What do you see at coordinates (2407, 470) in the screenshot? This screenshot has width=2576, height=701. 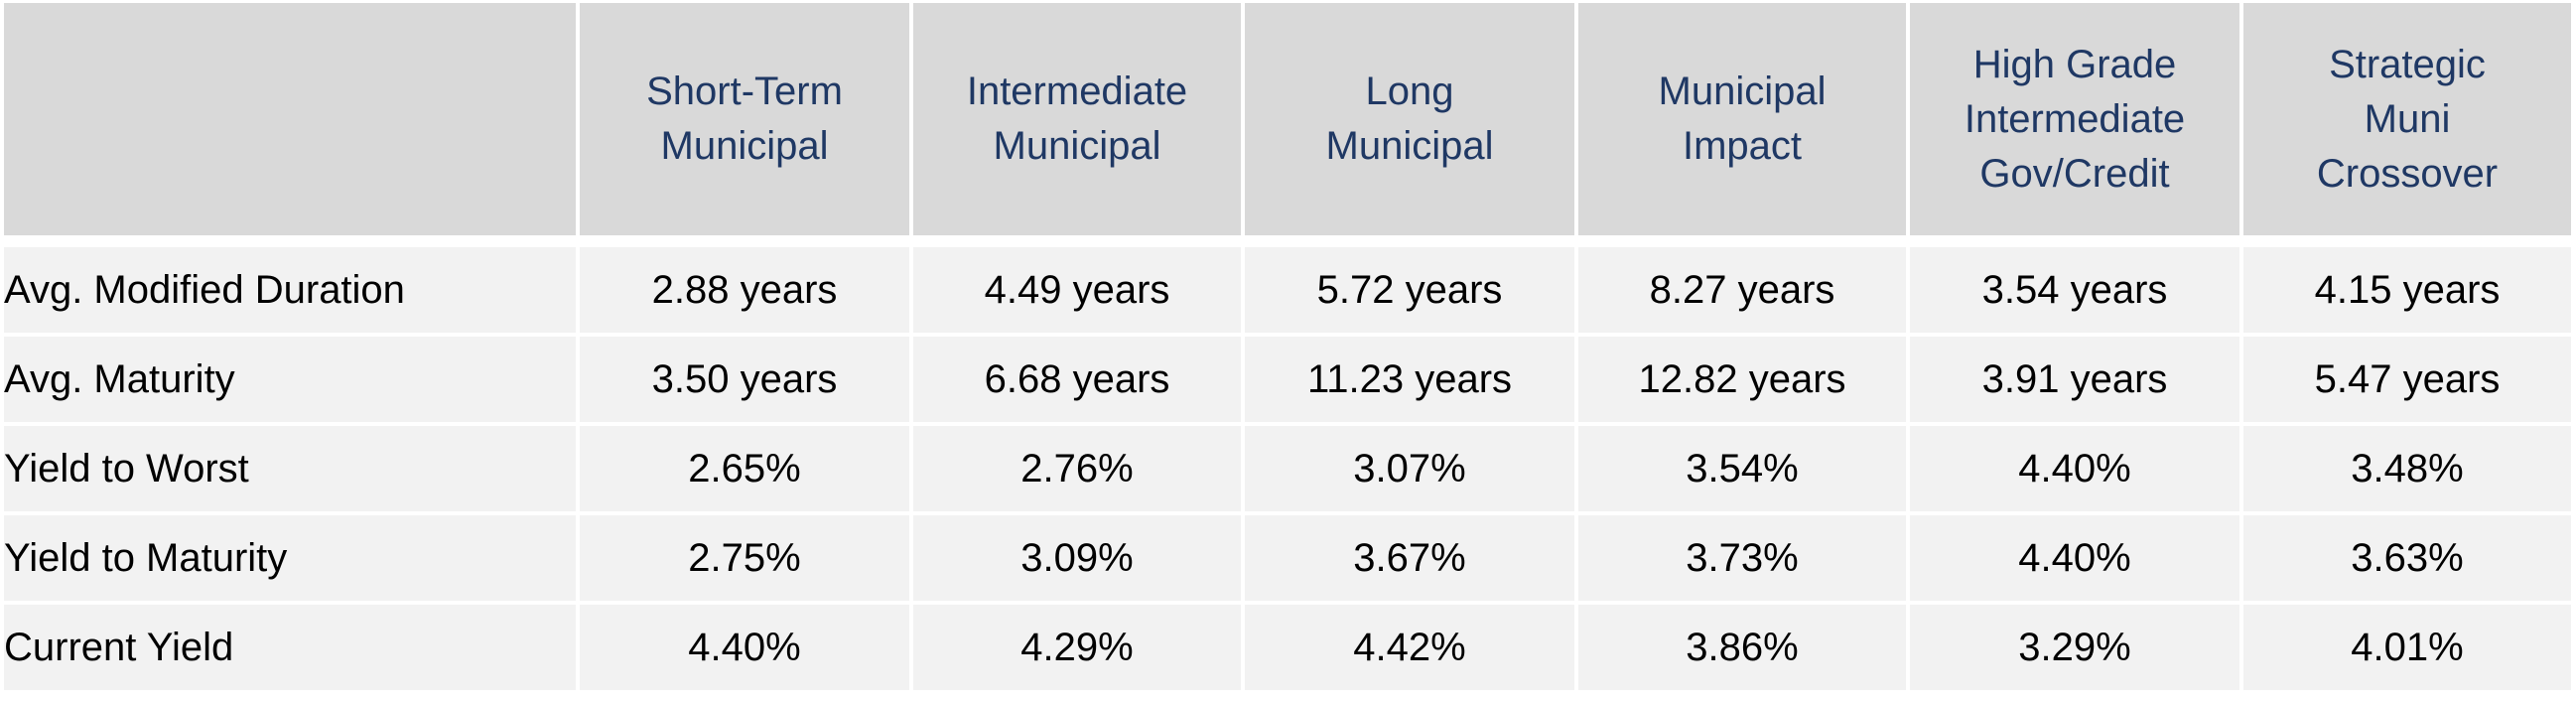 I see `table-cell: 3.48%` at bounding box center [2407, 470].